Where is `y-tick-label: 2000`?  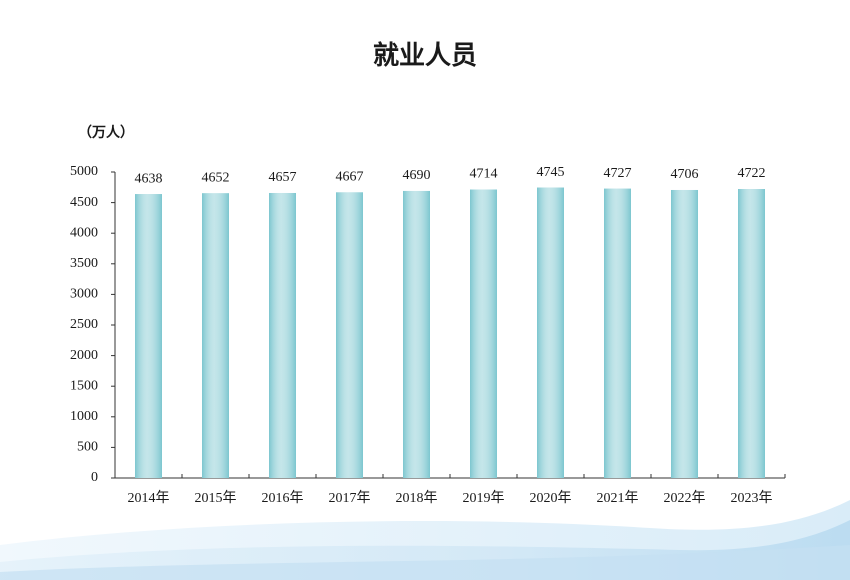
y-tick-label: 2000 is located at coordinates (84, 355).